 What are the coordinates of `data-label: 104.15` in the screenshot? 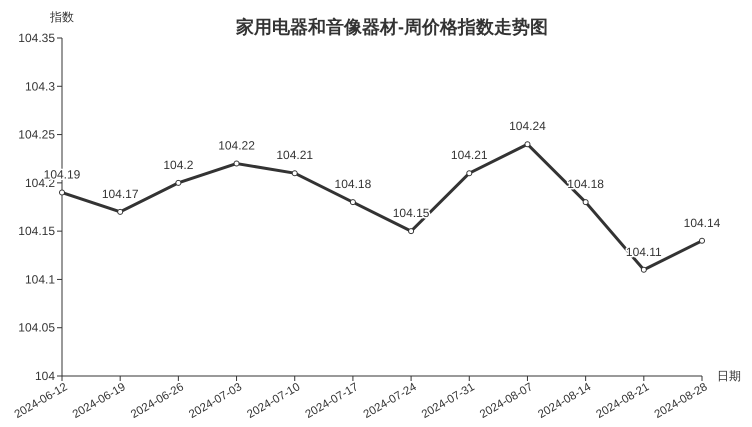 It's located at (411, 213).